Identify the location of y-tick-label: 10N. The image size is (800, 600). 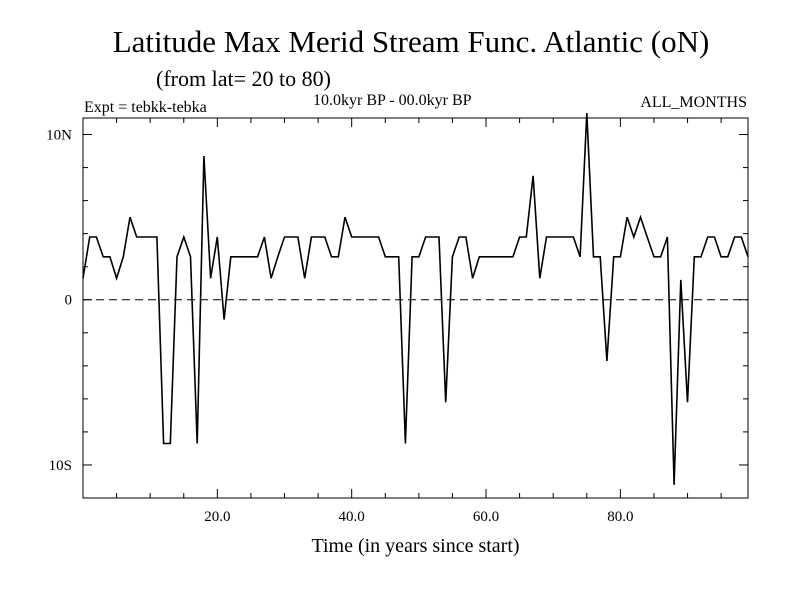
(59, 136).